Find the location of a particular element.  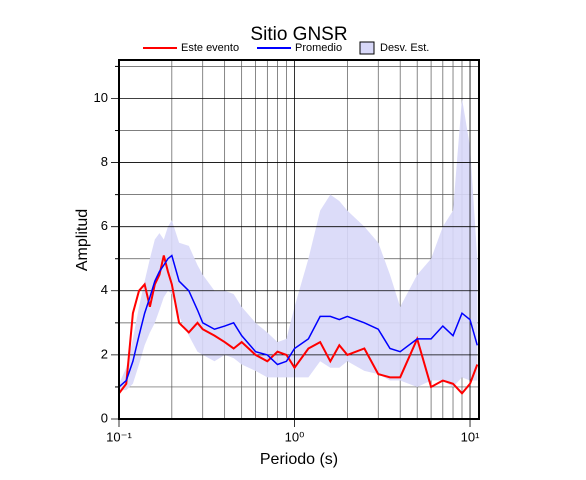

y-tick-label: 0 is located at coordinates (104, 417).